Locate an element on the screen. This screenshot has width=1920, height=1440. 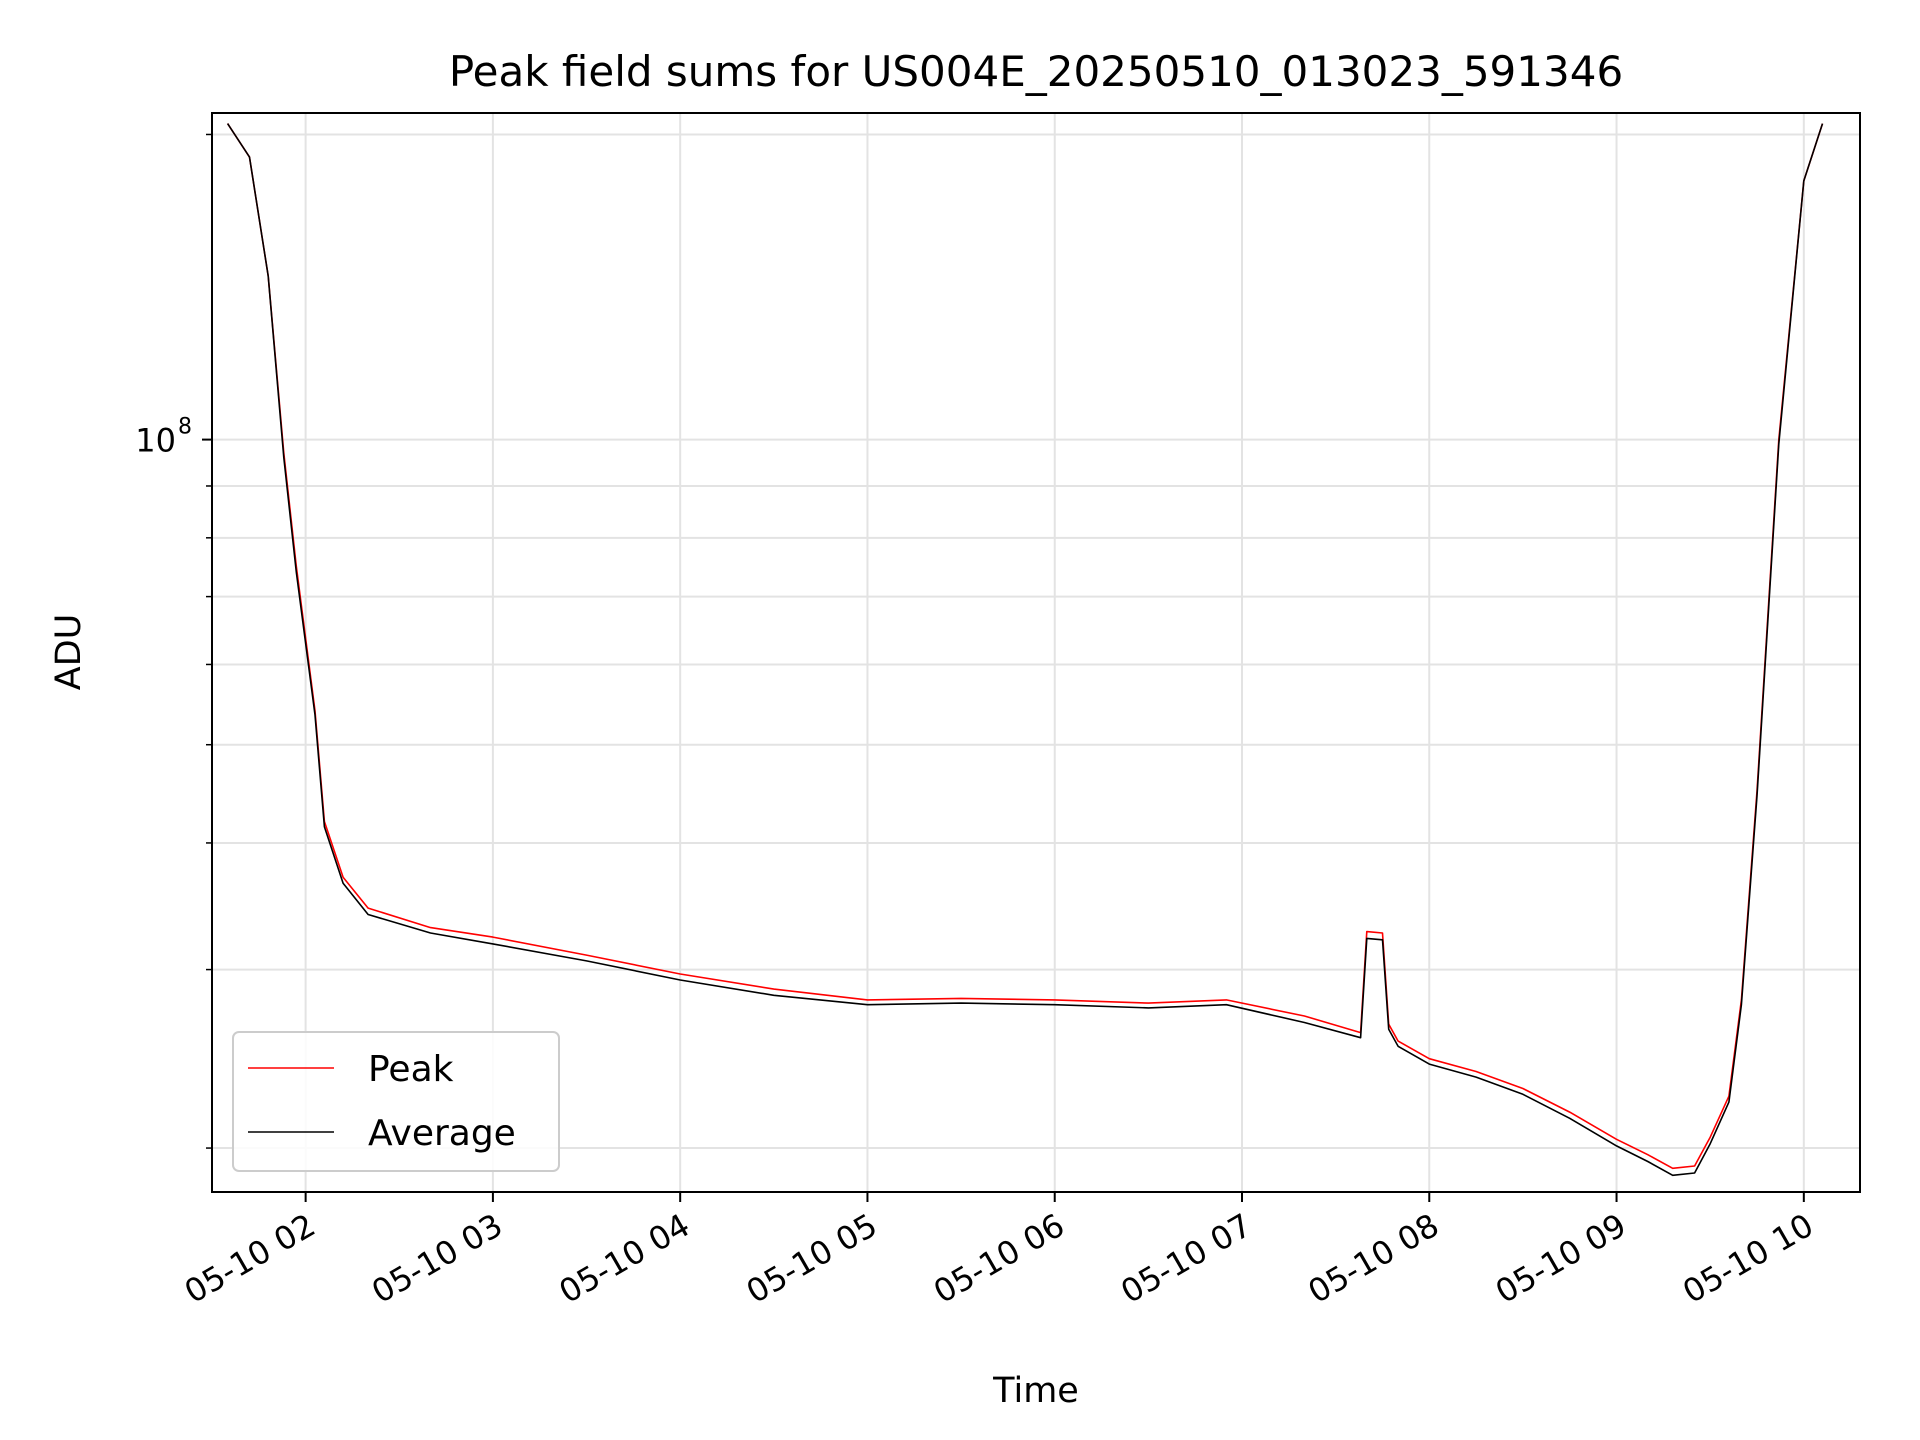
legend-box is located at coordinates (396, 1101).